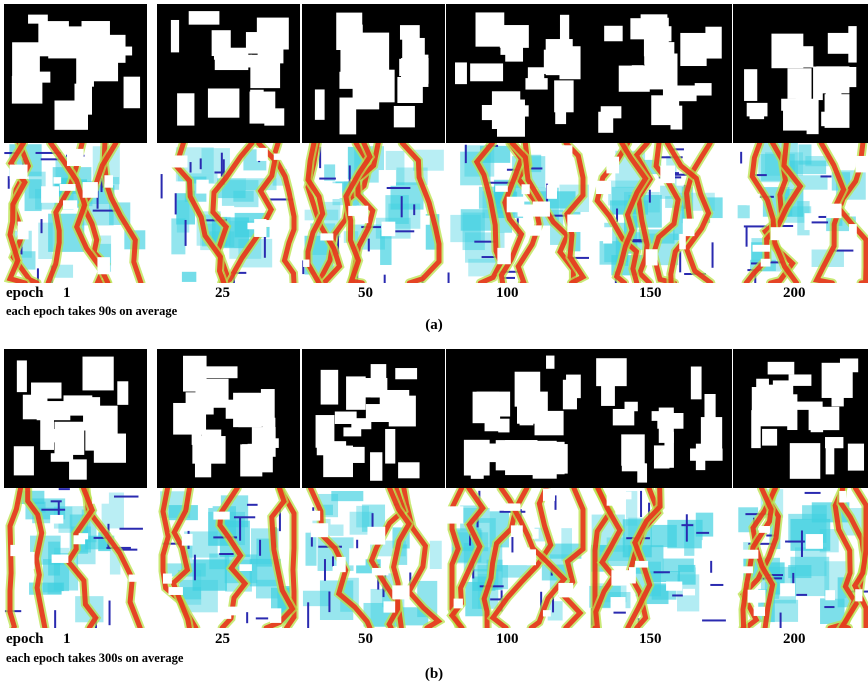 The height and width of the screenshot is (688, 868). I want to click on epoch-value-a-25: 25, so click(222, 293).